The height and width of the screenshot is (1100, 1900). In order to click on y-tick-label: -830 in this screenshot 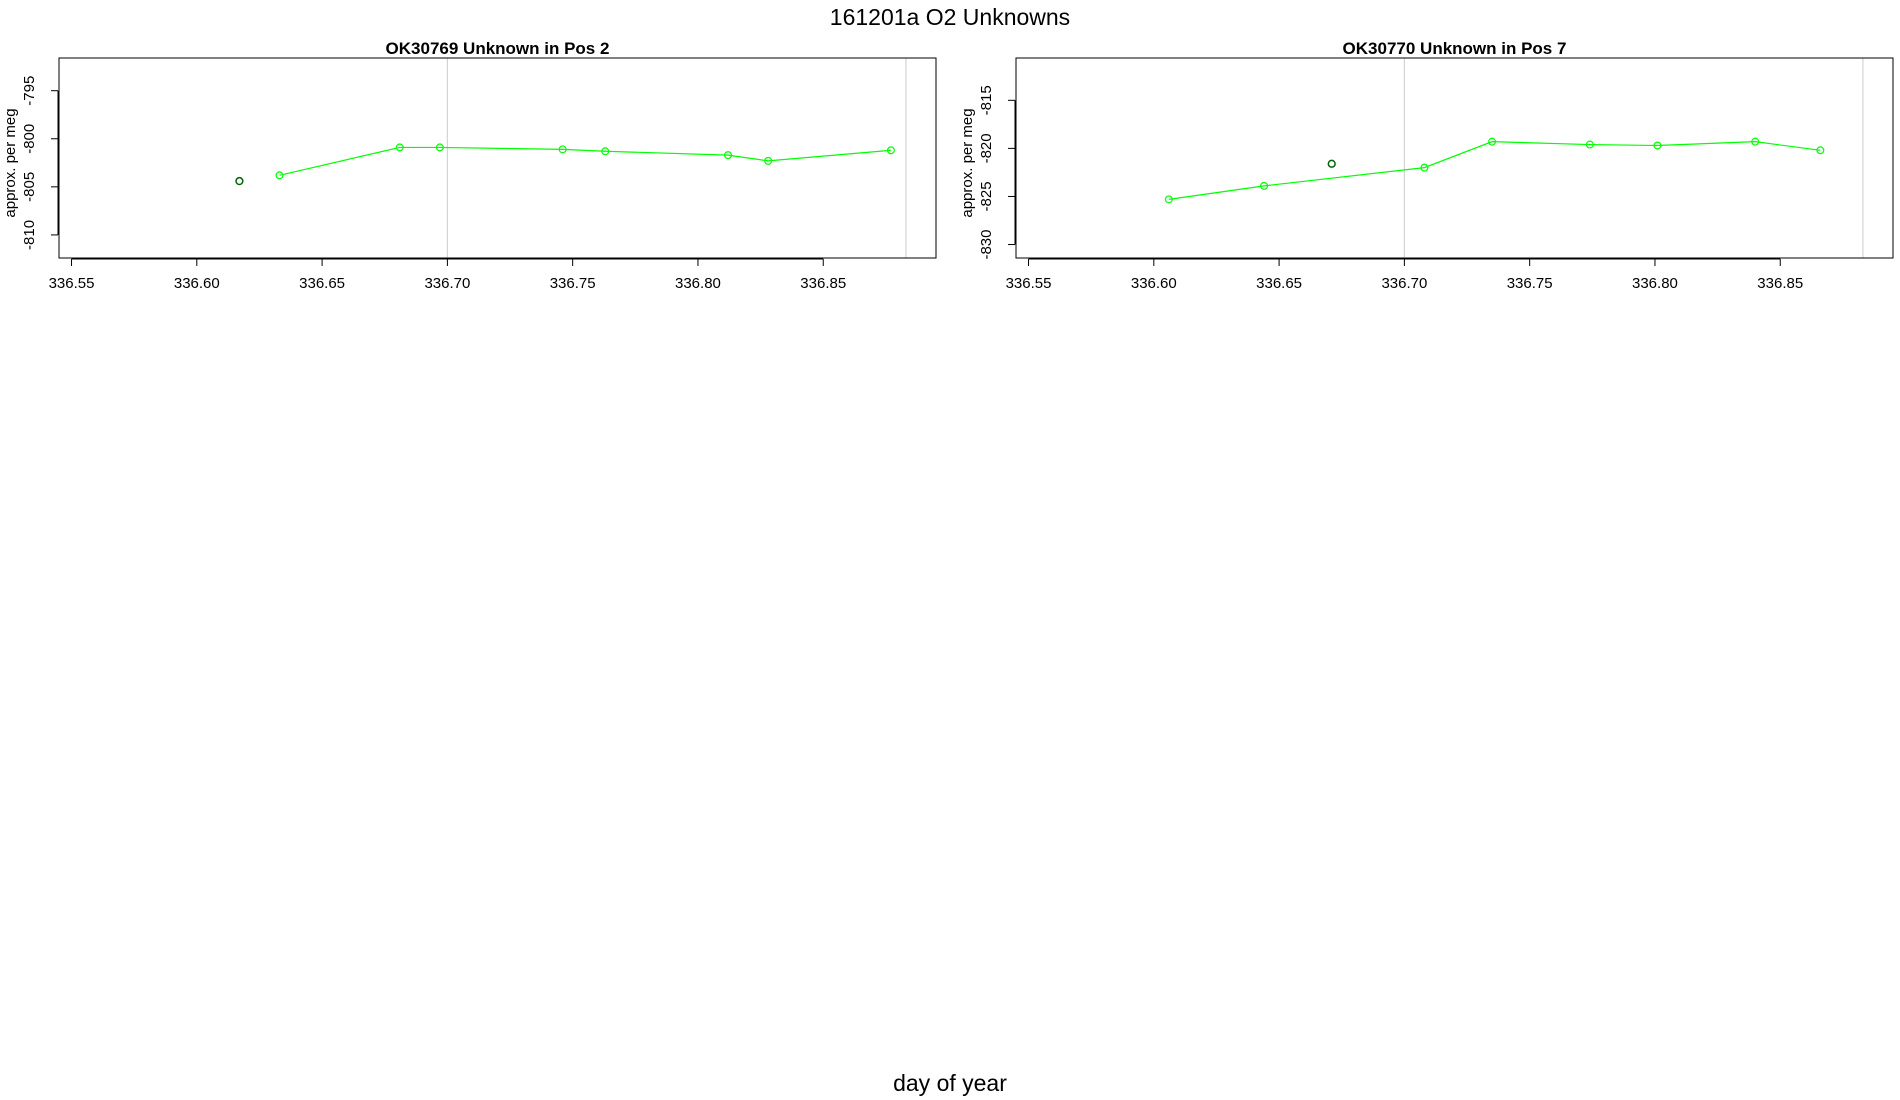, I will do `click(986, 245)`.